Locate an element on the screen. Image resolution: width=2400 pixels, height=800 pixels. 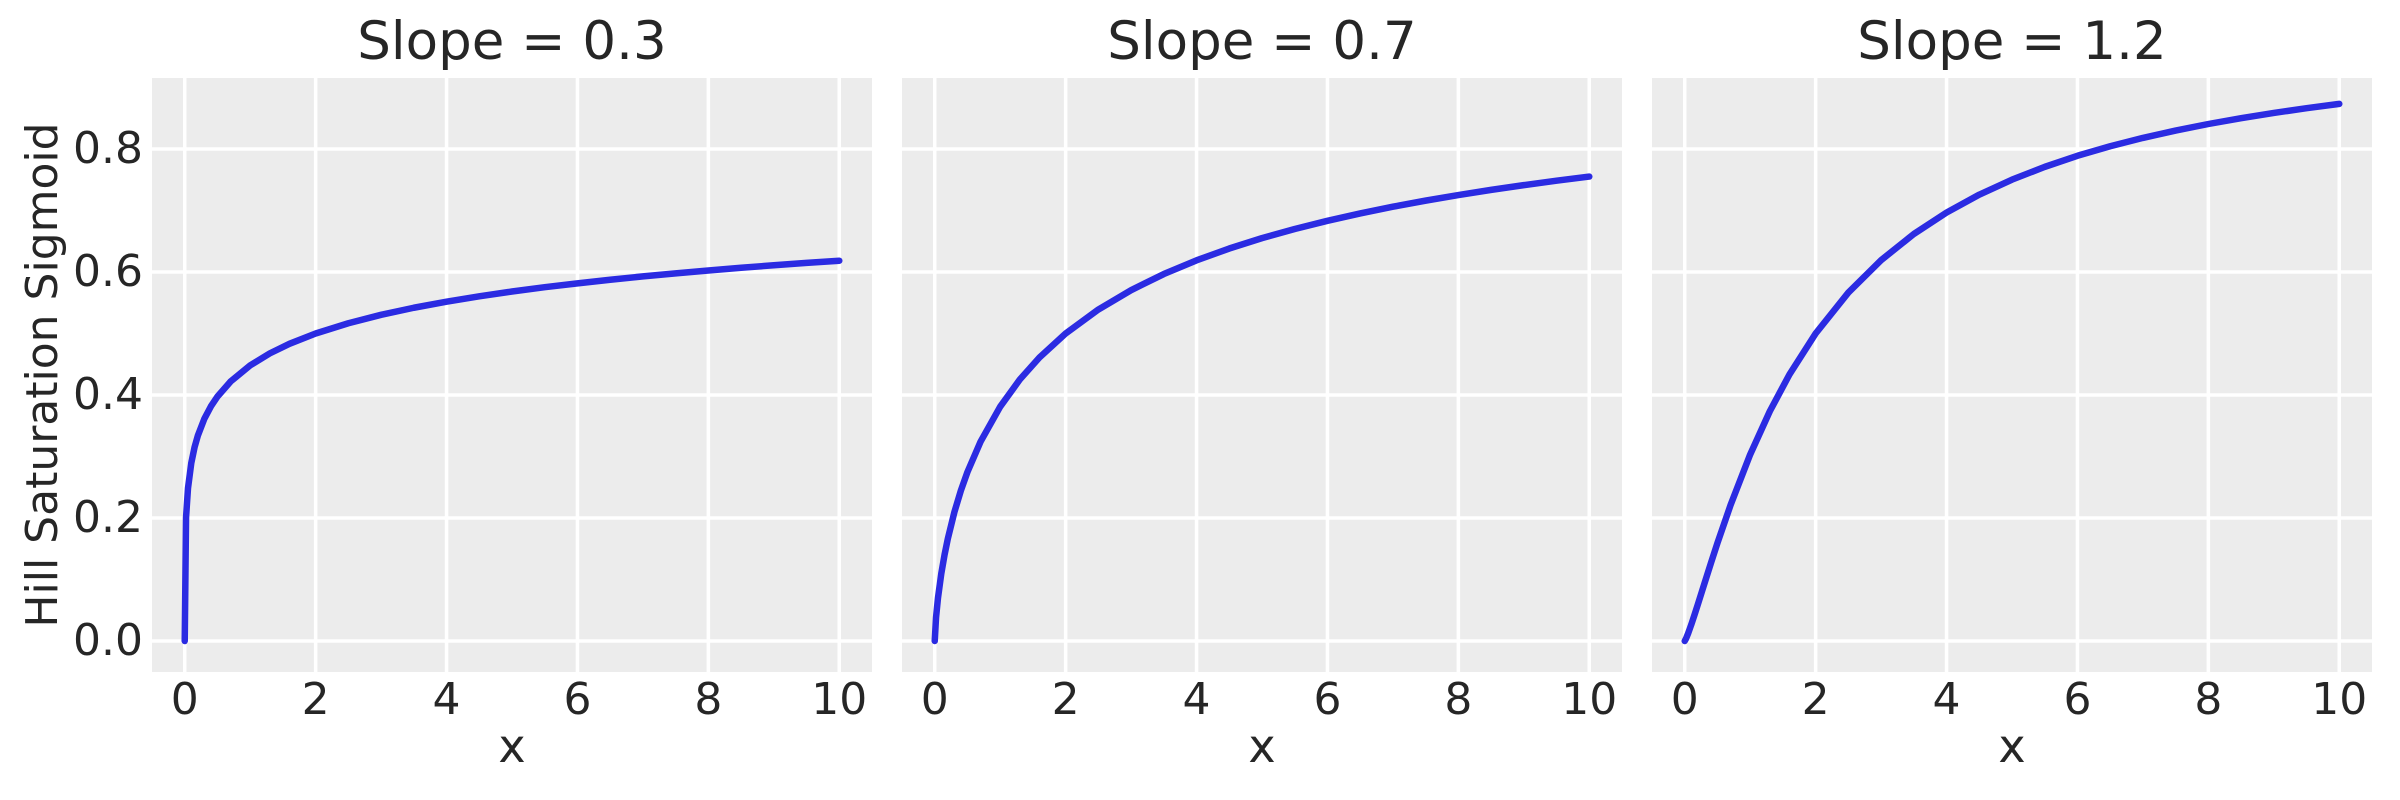
y-tick-label: 0.2 is located at coordinates (108, 517).